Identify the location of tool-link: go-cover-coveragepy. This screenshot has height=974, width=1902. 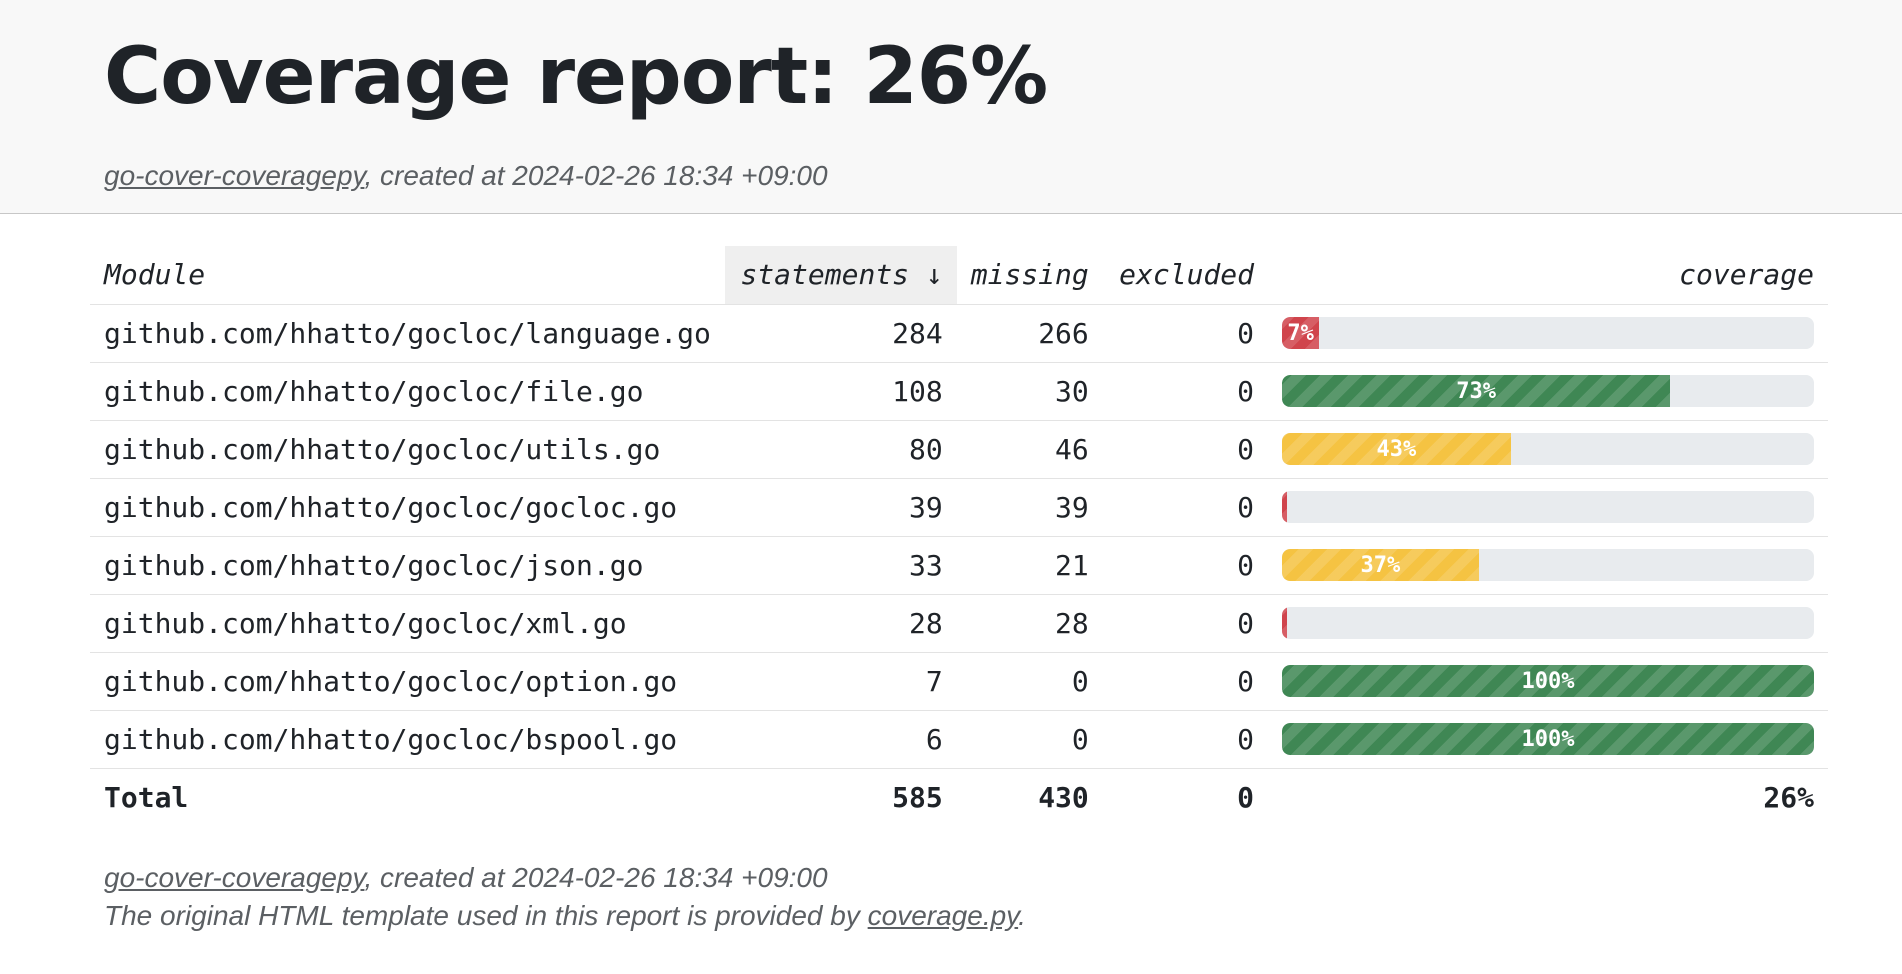
(234, 175).